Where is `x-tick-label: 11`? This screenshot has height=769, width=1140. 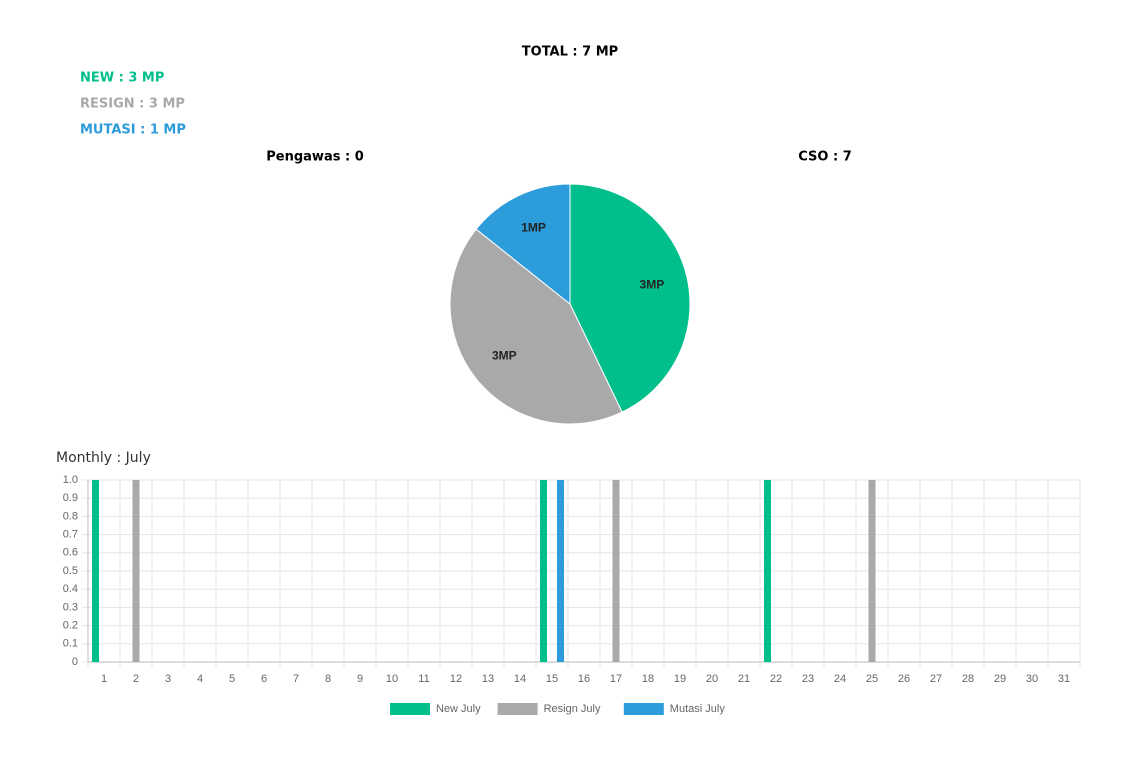 x-tick-label: 11 is located at coordinates (423, 679).